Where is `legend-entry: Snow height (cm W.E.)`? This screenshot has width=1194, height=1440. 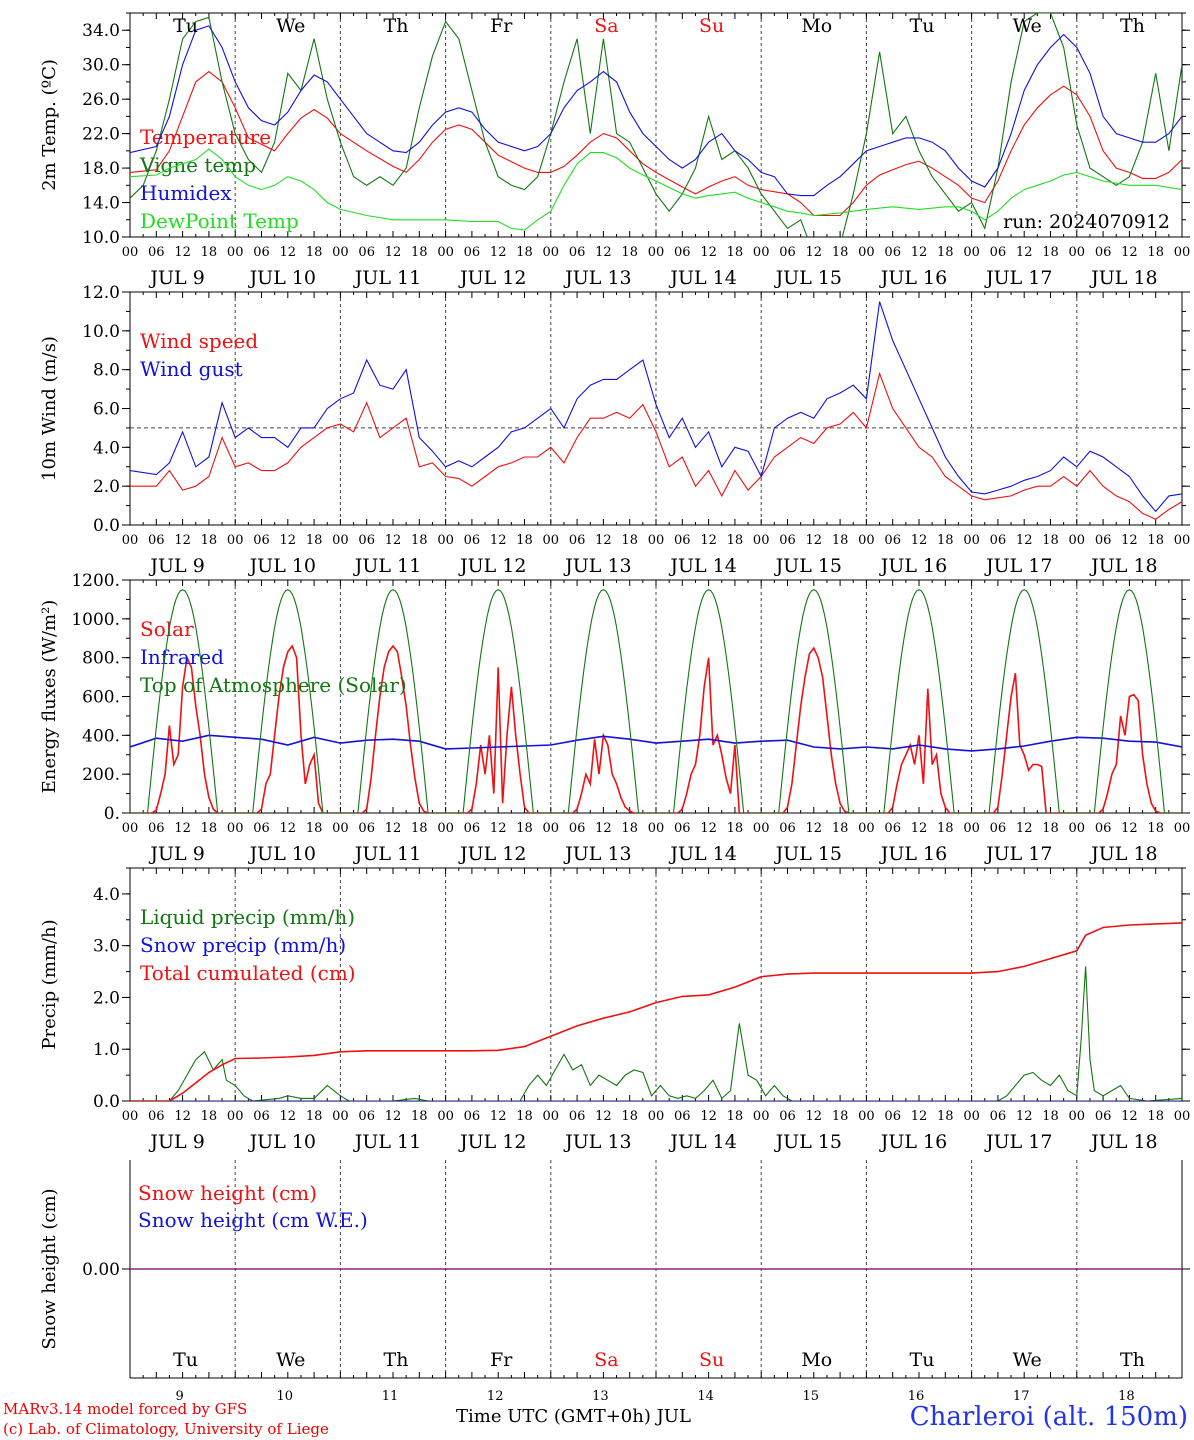
legend-entry: Snow height (cm W.E.) is located at coordinates (253, 1220).